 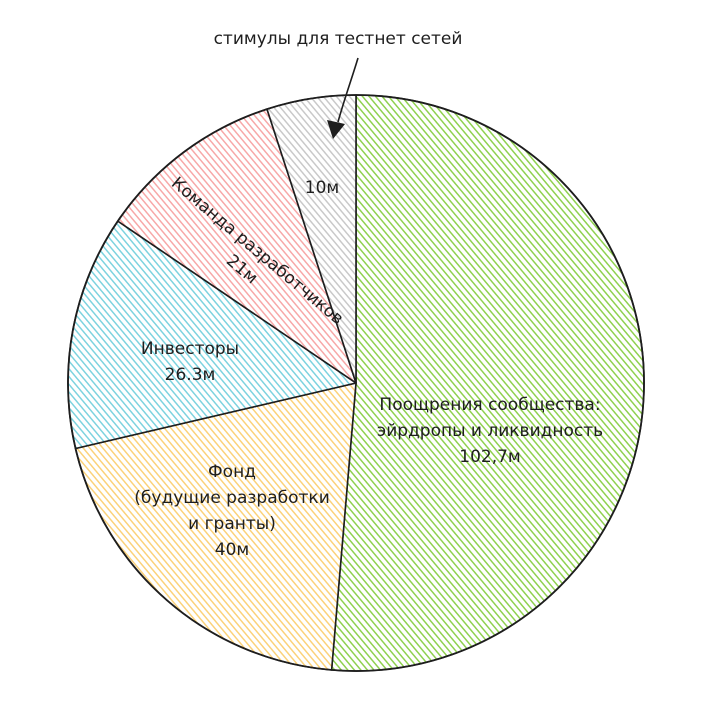 I want to click on annotation: стимулы для тестнет сетей, so click(x=338, y=84).